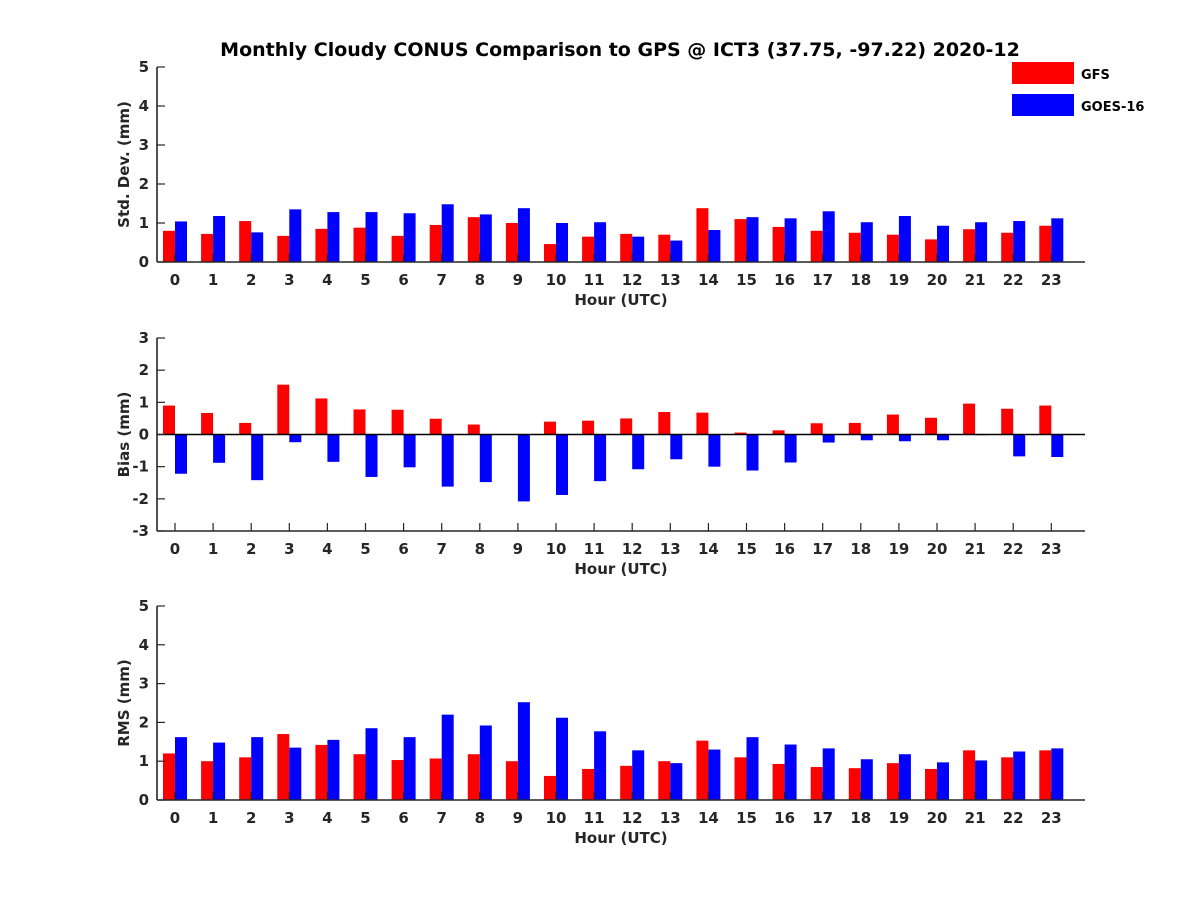  What do you see at coordinates (140, 467) in the screenshot?
I see `y-tick-label: -1` at bounding box center [140, 467].